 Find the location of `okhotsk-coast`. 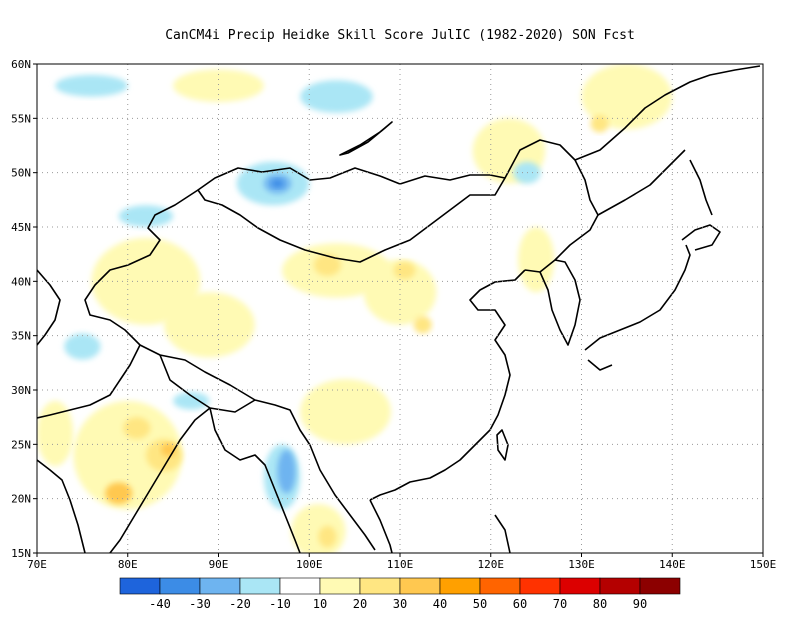

okhotsk-coast is located at coordinates (667, 140).